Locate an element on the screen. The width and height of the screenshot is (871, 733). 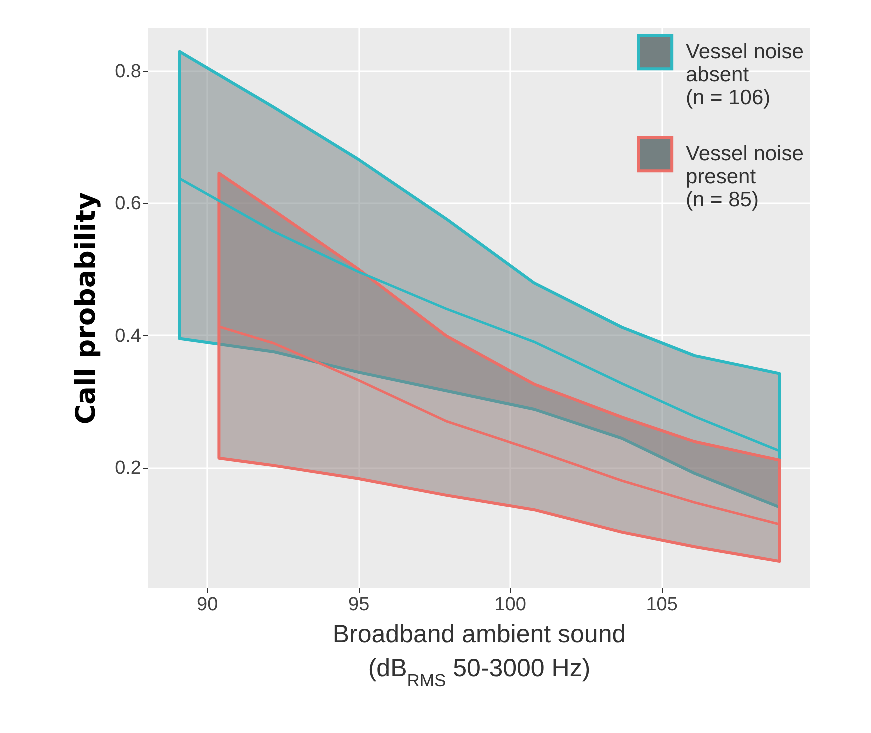
x-axis-title: Broadband ambient sound (dB$_{RMS}$ 50-3000 Hz) is located at coordinates (479, 655).